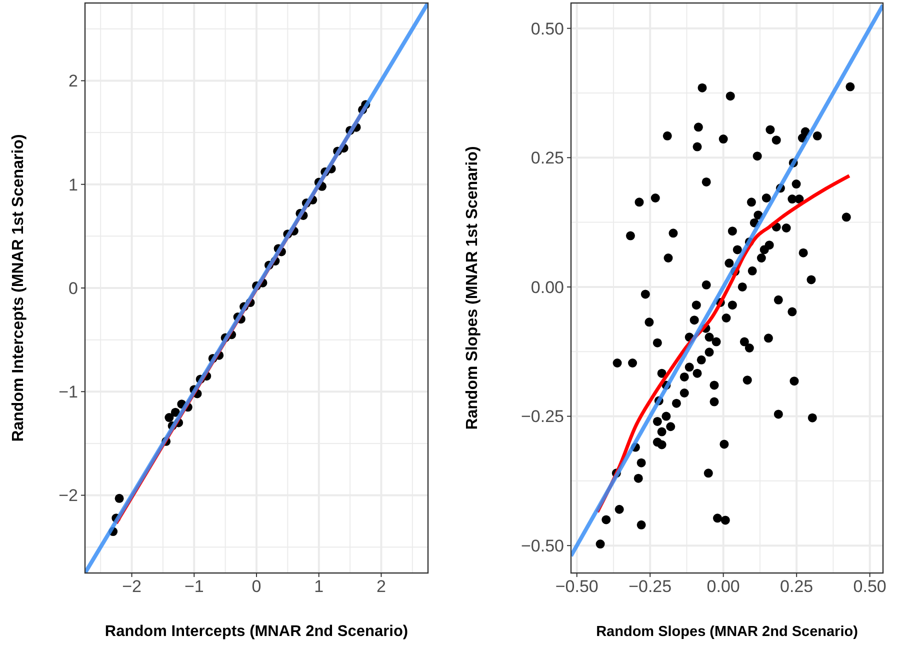 The width and height of the screenshot is (904, 649). Describe the element at coordinates (18, 288) in the screenshot. I see `y-axis-title: Random Intercepts (MNAR 1st Scenario)` at that location.